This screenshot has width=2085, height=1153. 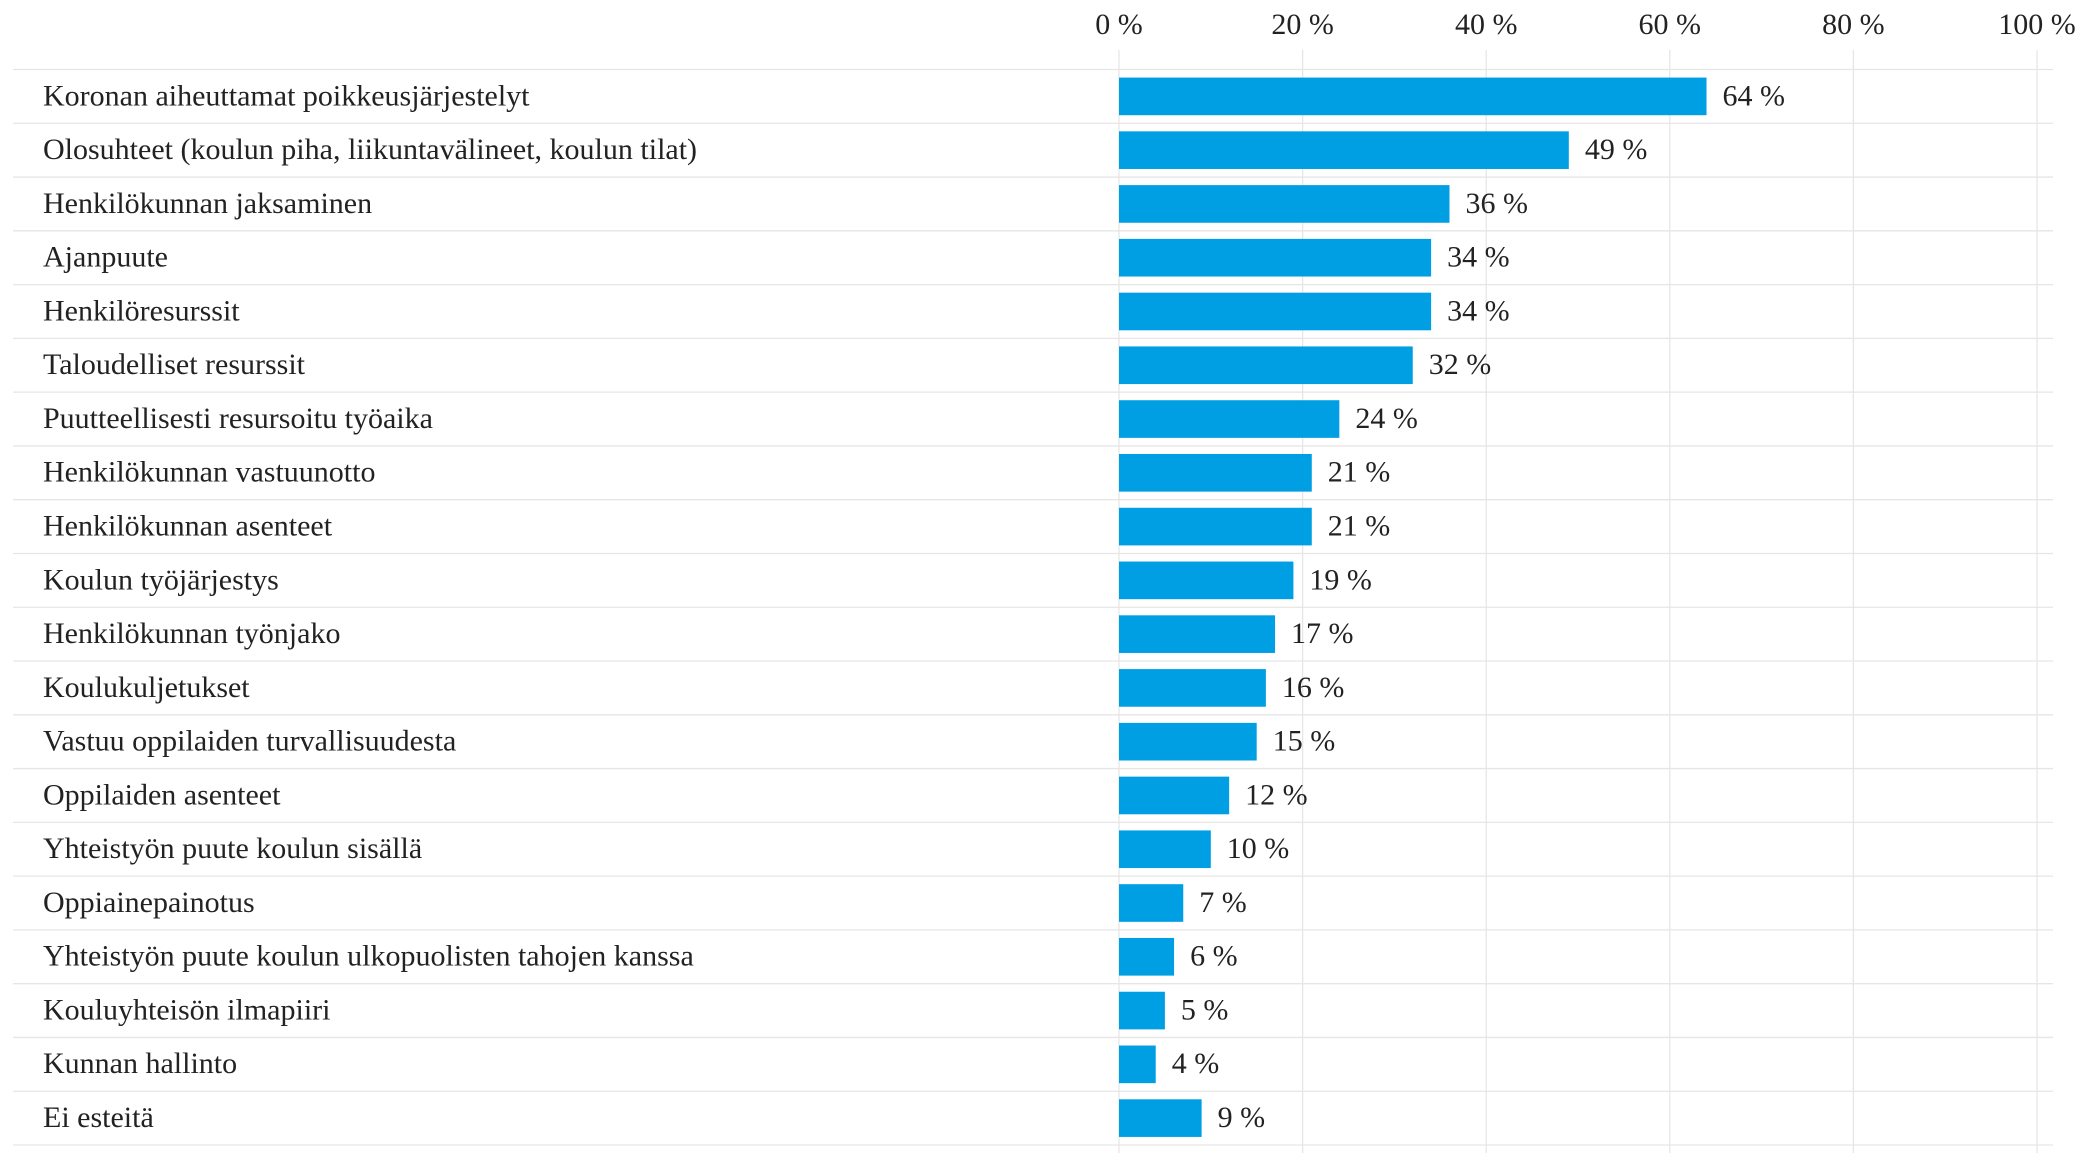 I want to click on category-label: Henkilökunnan vastuunotto, so click(x=209, y=472).